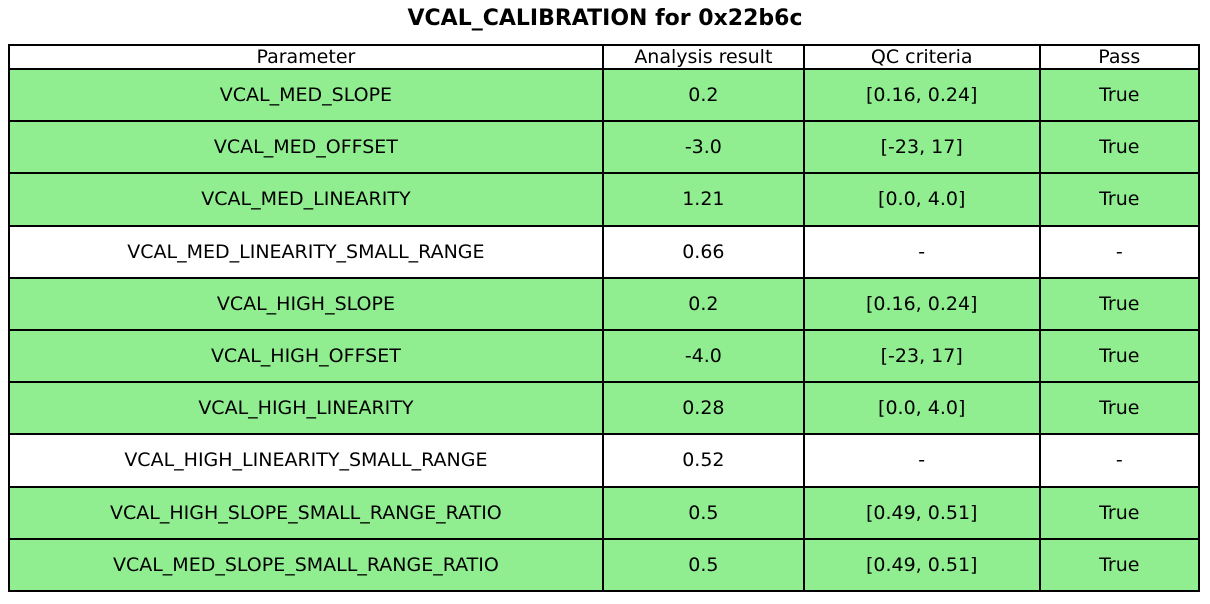 This screenshot has height=604, width=1210. Describe the element at coordinates (306, 356) in the screenshot. I see `parameter-cell: VCAL_HIGH_OFFSET` at that location.